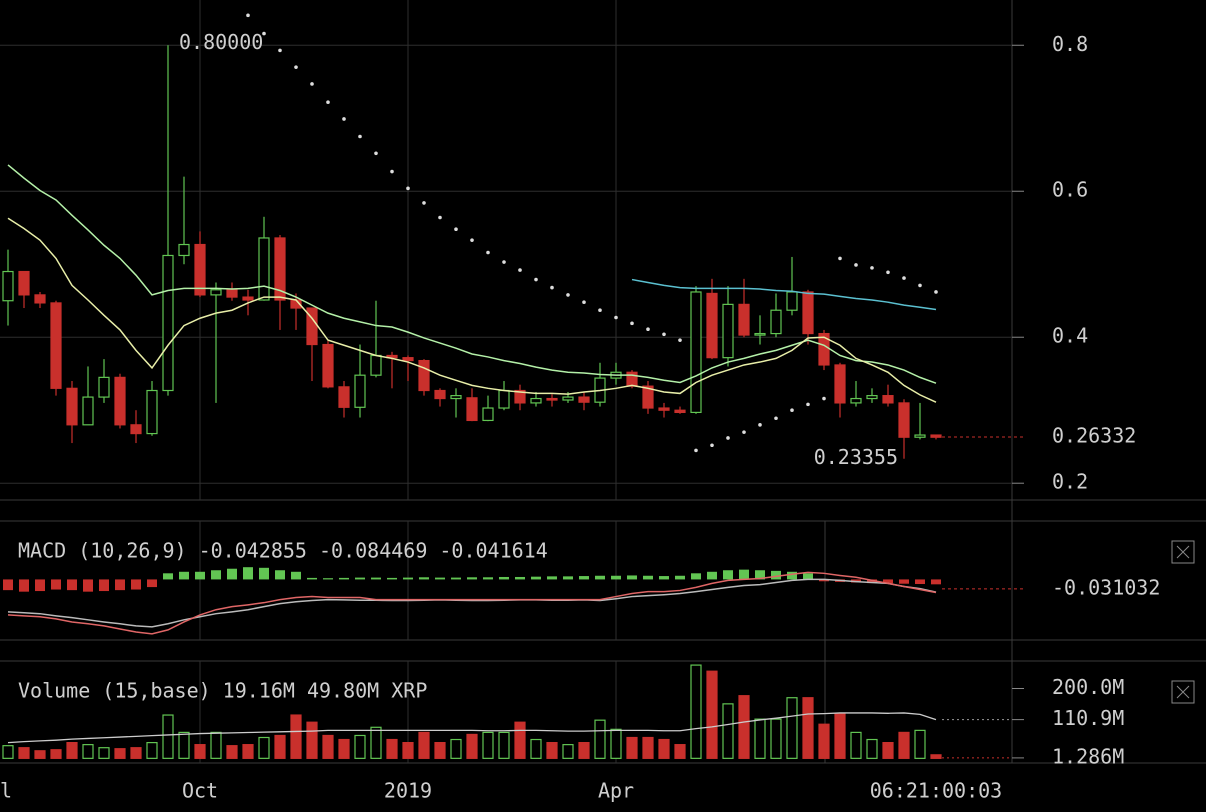 Image resolution: width=1206 pixels, height=812 pixels. I want to click on y-tick-label: 0.4, so click(1070, 336).